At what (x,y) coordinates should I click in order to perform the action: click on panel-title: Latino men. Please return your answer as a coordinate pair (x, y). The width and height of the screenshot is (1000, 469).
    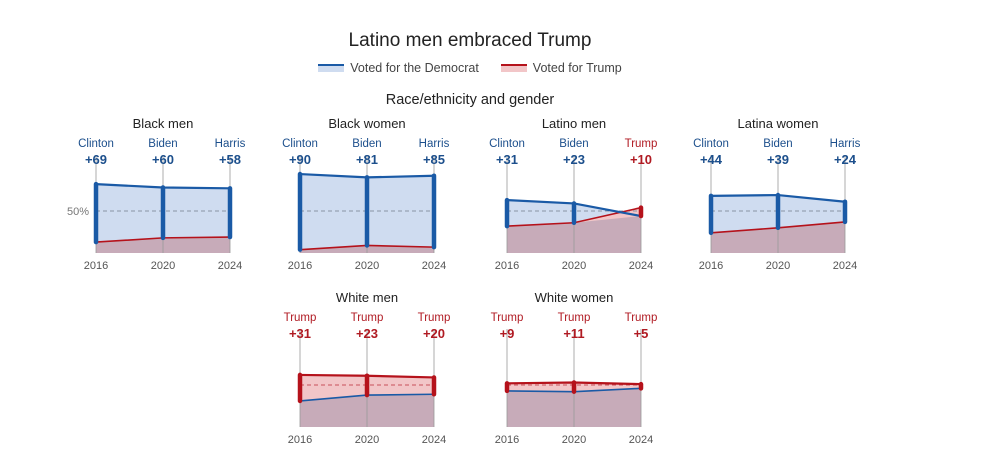
    Looking at the image, I should click on (574, 123).